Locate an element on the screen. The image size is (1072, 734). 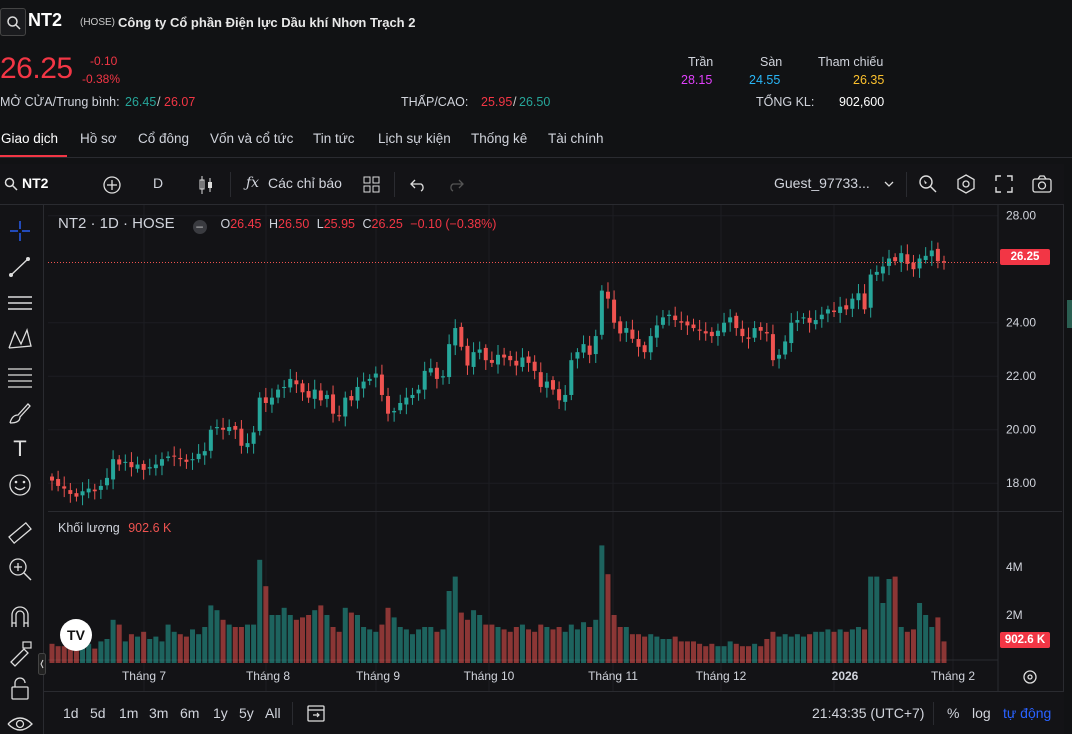
search-icon is located at coordinates (11, 184).